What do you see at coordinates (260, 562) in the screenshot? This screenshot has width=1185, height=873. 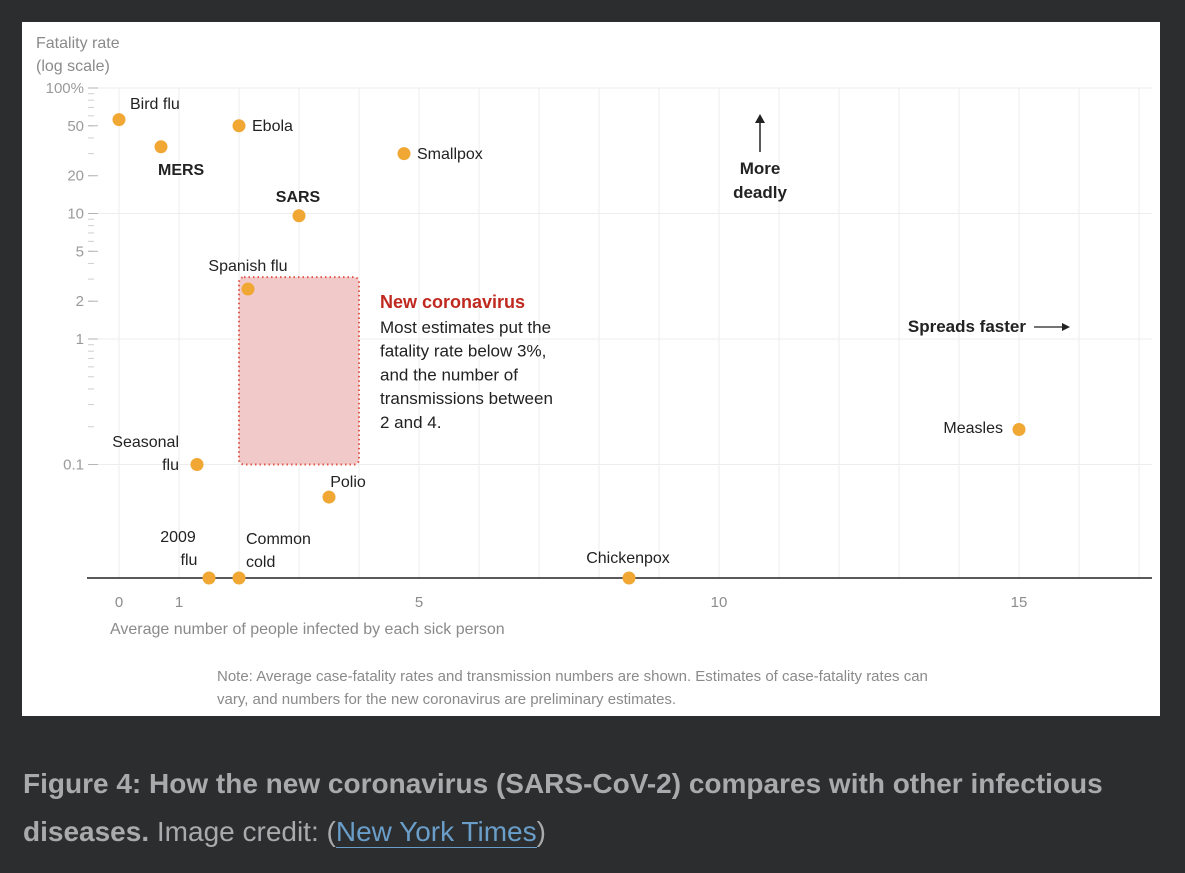 I see `point-label-common-cold: cold` at bounding box center [260, 562].